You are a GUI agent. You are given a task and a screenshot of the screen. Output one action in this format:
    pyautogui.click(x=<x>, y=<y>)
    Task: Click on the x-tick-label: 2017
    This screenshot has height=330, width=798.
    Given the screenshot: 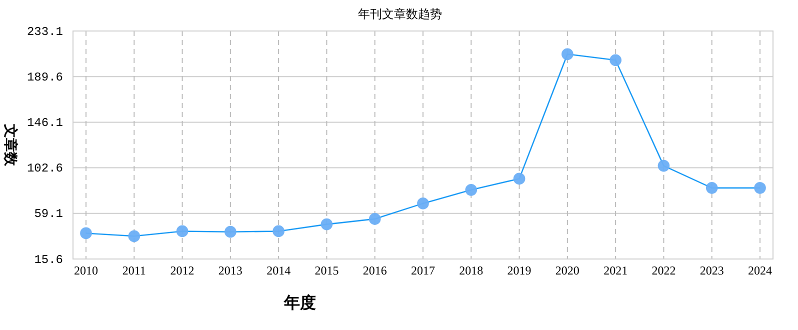 What is the action you would take?
    pyautogui.click(x=423, y=271)
    